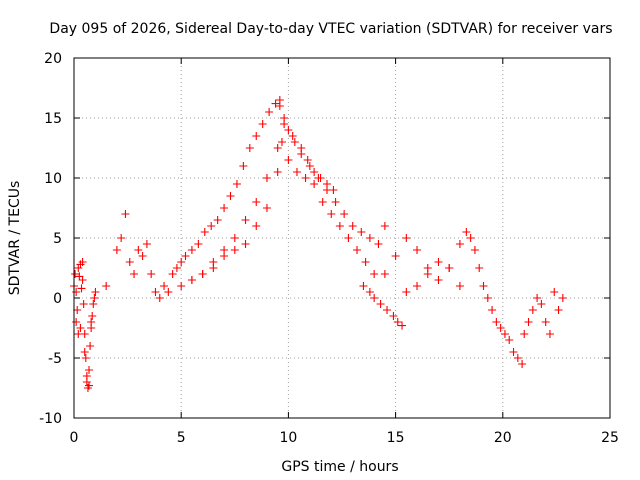 The width and height of the screenshot is (640, 480). I want to click on x-tick-label: 10, so click(288, 438).